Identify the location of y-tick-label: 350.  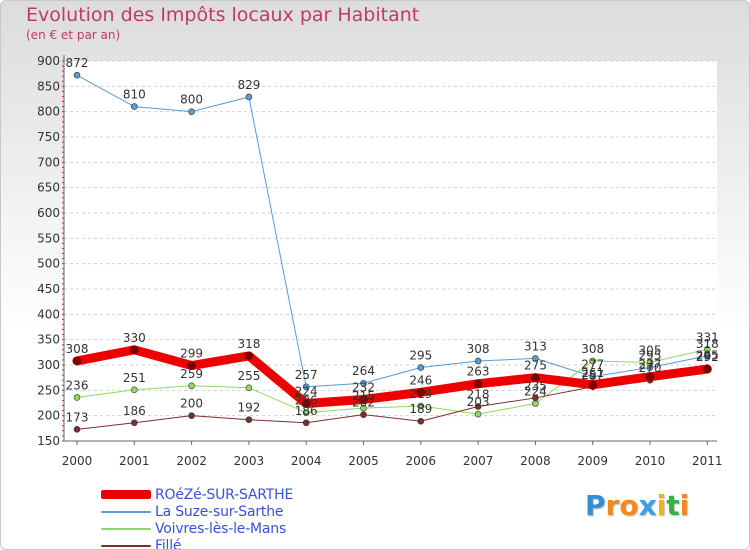
(48, 340).